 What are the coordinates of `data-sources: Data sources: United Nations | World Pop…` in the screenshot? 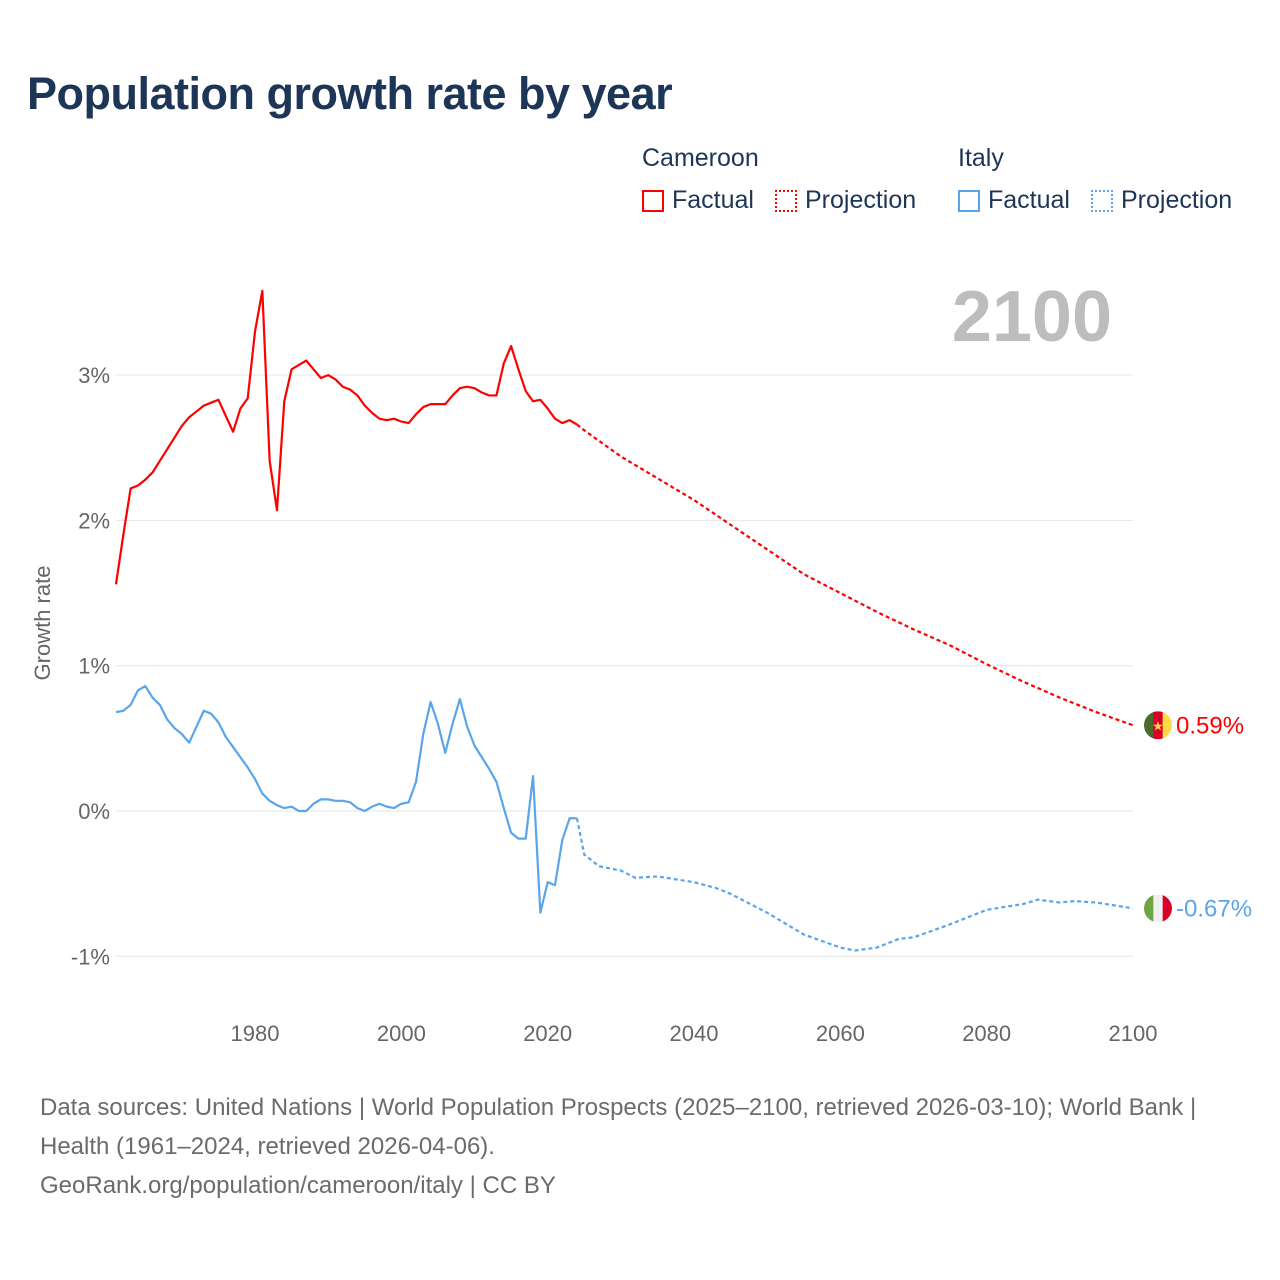 It's located at (618, 1127).